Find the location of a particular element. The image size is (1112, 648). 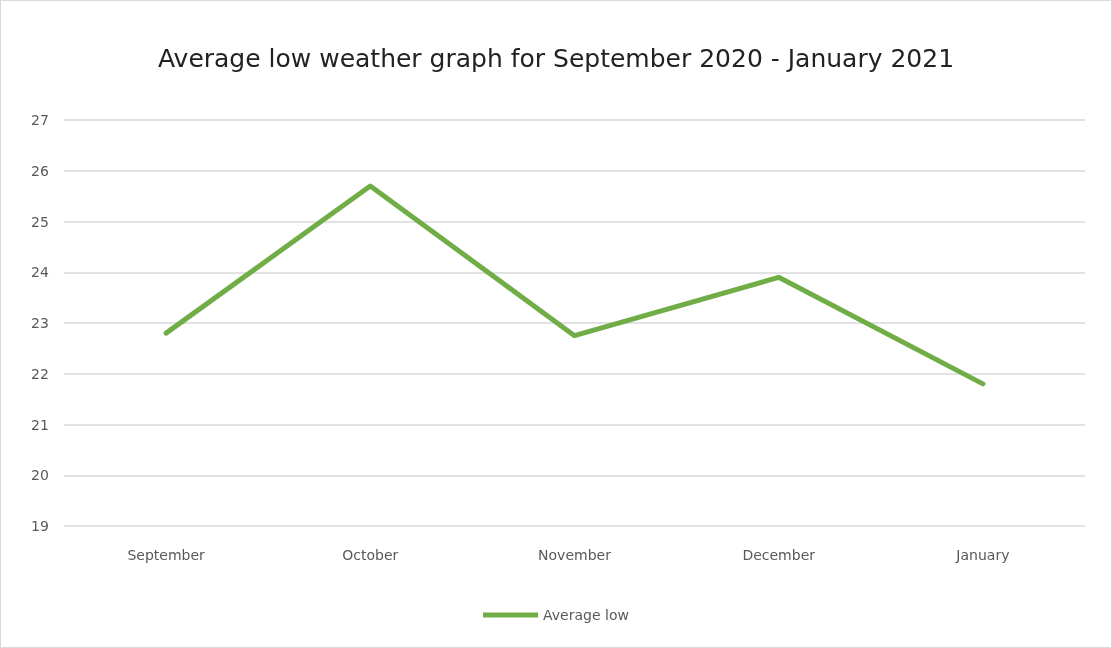

x-tick-label: October is located at coordinates (370, 555).